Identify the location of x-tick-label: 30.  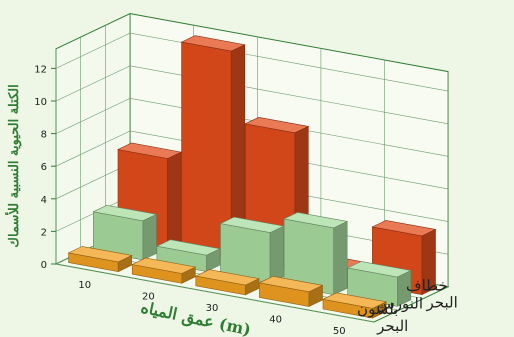
(212, 308).